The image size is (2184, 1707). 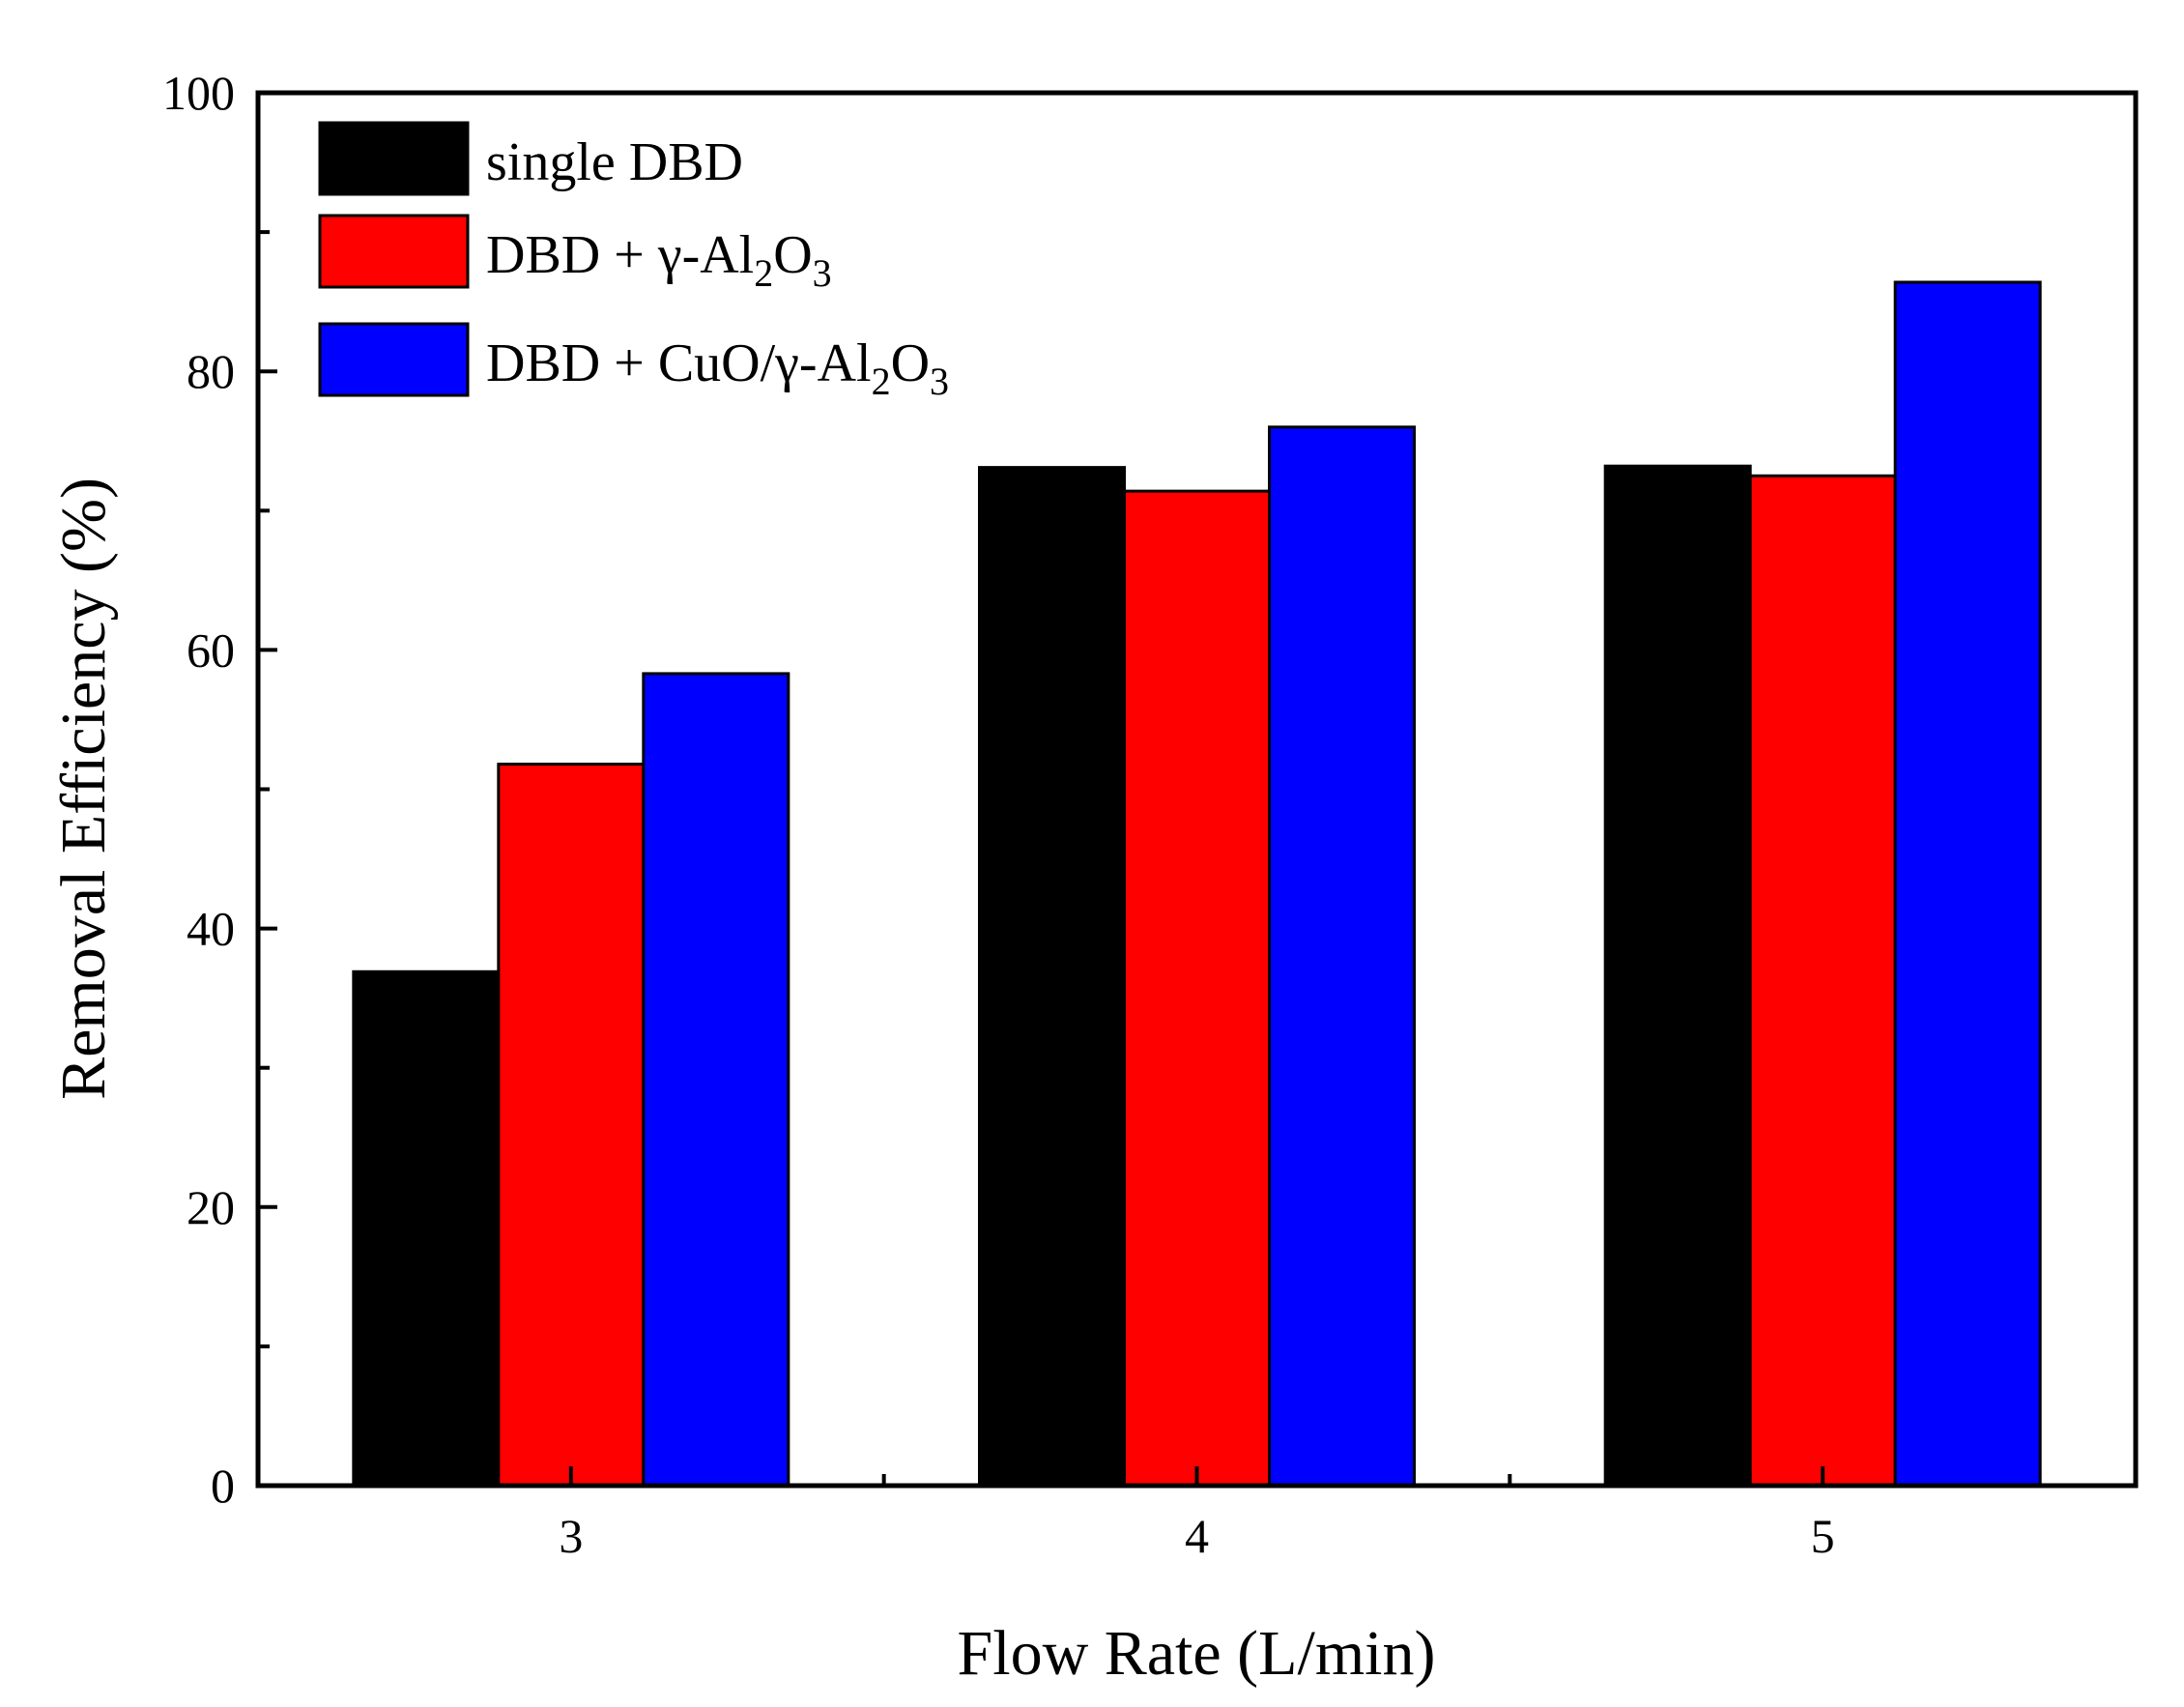 I want to click on y-tick-label: 0, so click(x=223, y=1486).